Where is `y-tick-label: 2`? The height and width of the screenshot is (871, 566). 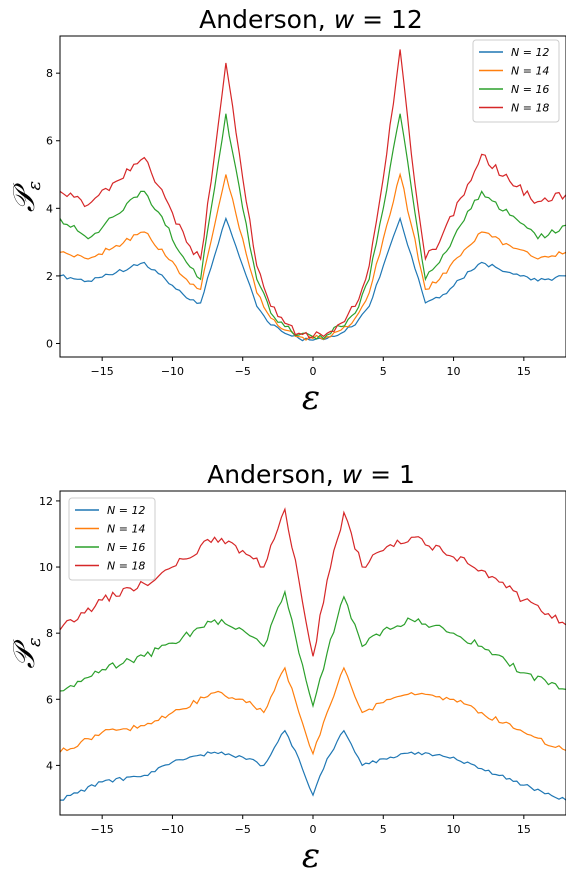 y-tick-label: 2 is located at coordinates (49, 276).